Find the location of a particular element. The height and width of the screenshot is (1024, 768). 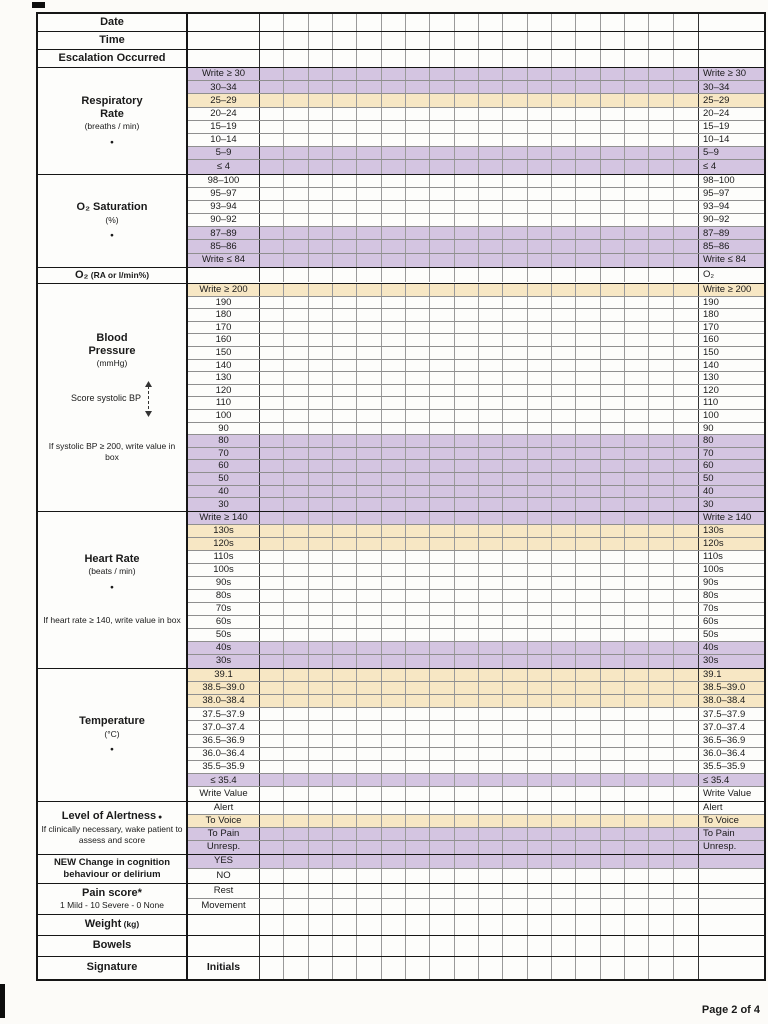

range-label-right: 100s is located at coordinates (731, 569).